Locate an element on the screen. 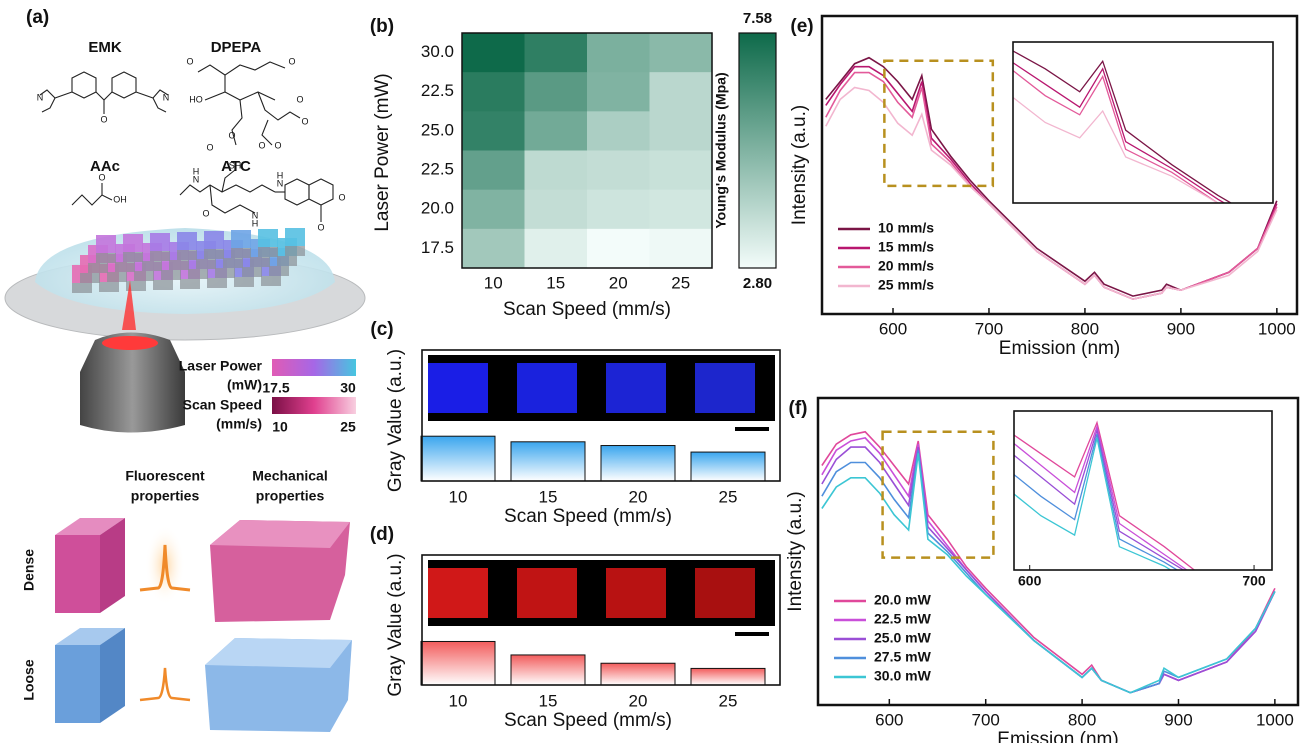 The height and width of the screenshot is (743, 1304). panel-label: (b) is located at coordinates (382, 26).